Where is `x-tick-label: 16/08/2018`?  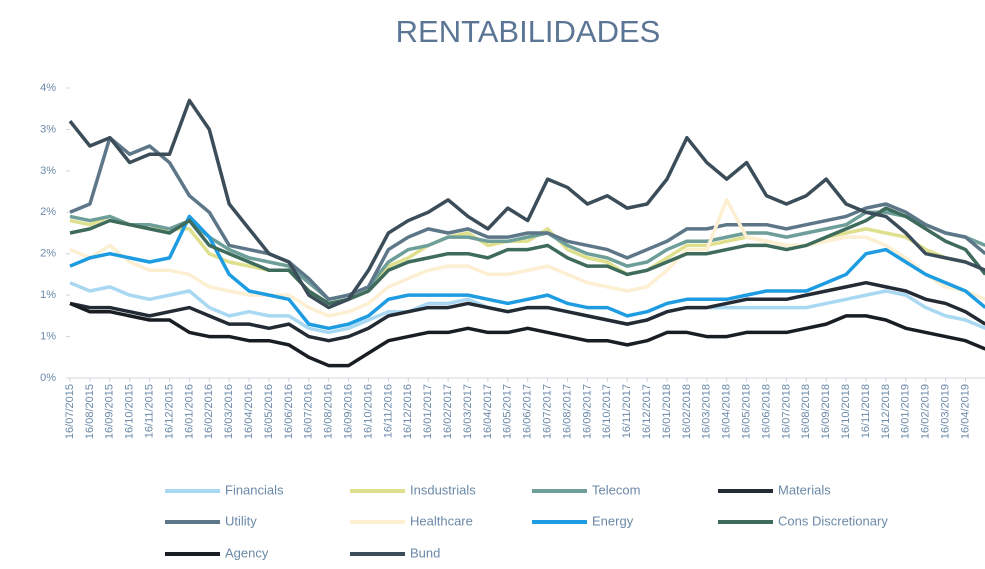 x-tick-label: 16/08/2018 is located at coordinates (806, 411).